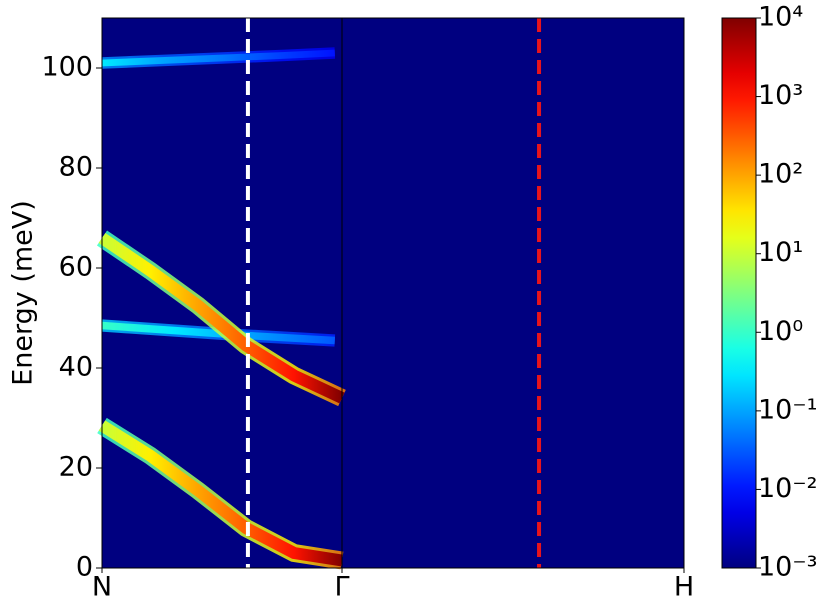 This screenshot has width=830, height=613. What do you see at coordinates (341, 587) in the screenshot?
I see `x-tick-label: Γ` at bounding box center [341, 587].